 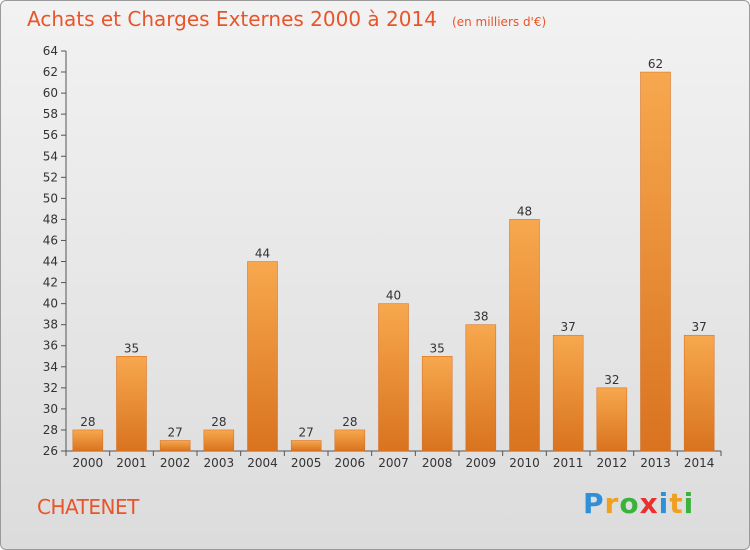 What do you see at coordinates (611, 380) in the screenshot?
I see `data-label: 32` at bounding box center [611, 380].